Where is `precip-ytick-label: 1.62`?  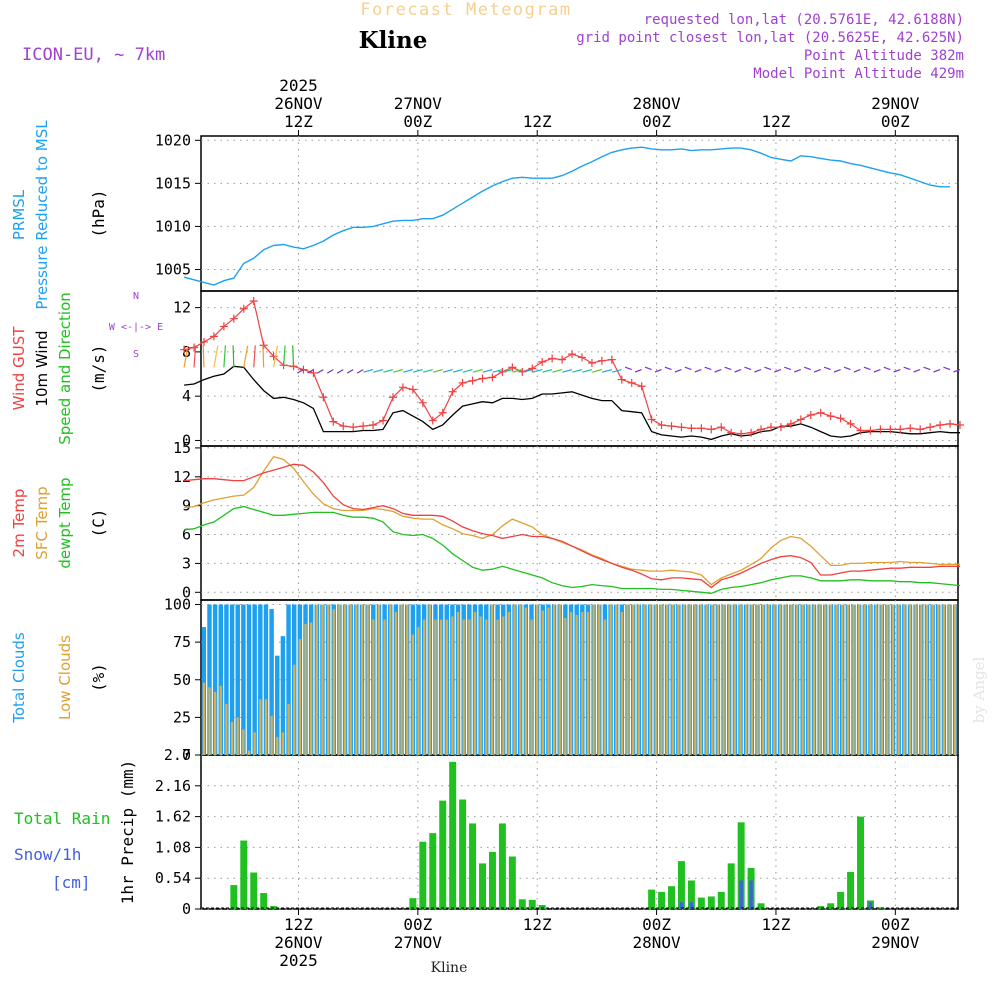
precip-ytick-label: 1.62 is located at coordinates (173, 817).